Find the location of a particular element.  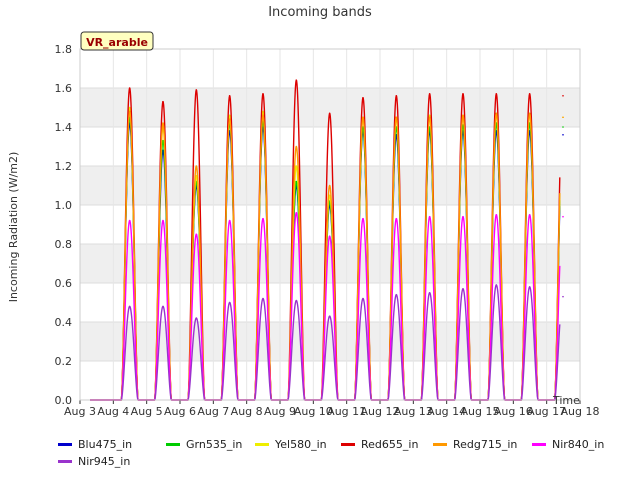

annotation-label: VR_arable is located at coordinates (117, 42).